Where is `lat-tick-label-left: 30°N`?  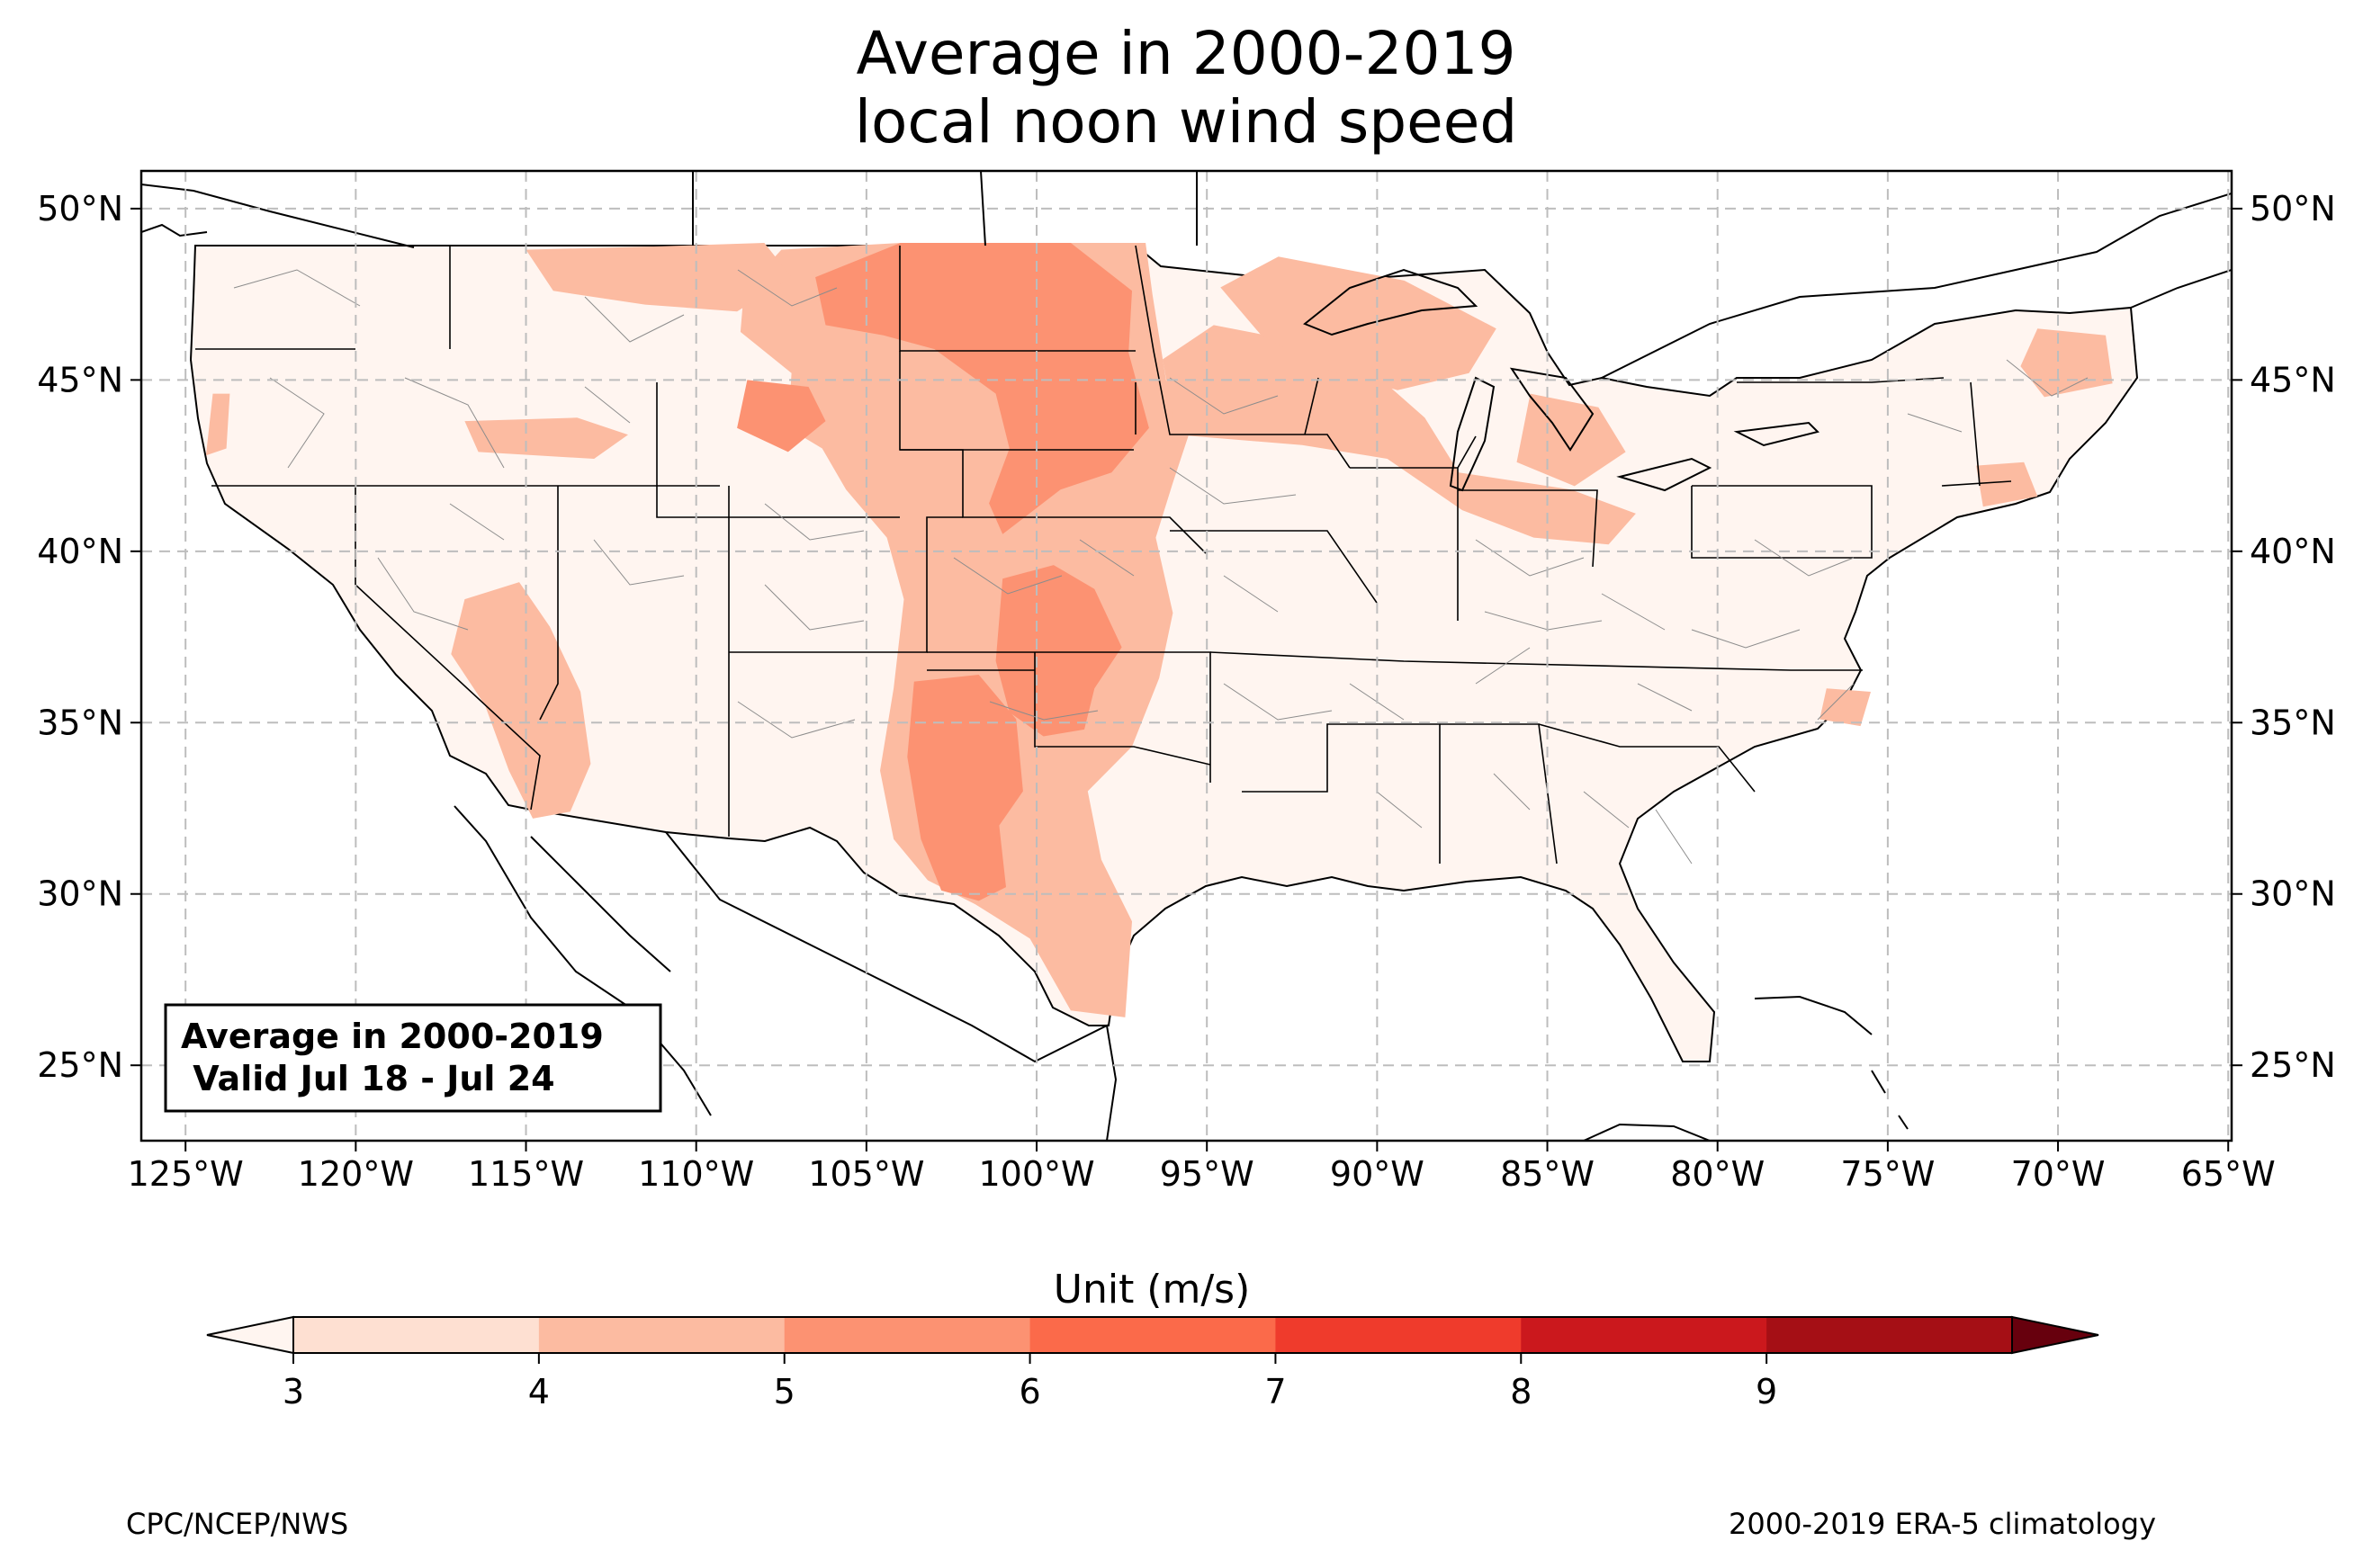
lat-tick-label-left: 30°N is located at coordinates (80, 894).